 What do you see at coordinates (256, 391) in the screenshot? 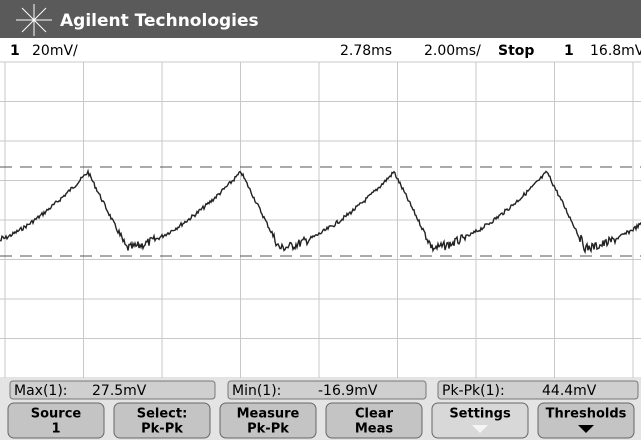
I see `measurement-label: Min(1):` at bounding box center [256, 391].